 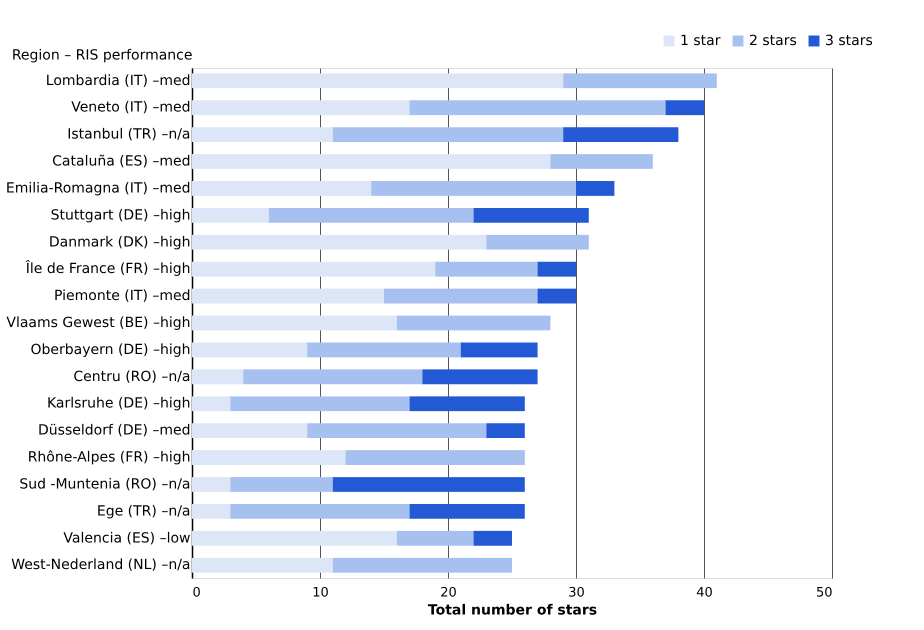 What do you see at coordinates (773, 41) in the screenshot?
I see `legend-label: 2 stars` at bounding box center [773, 41].